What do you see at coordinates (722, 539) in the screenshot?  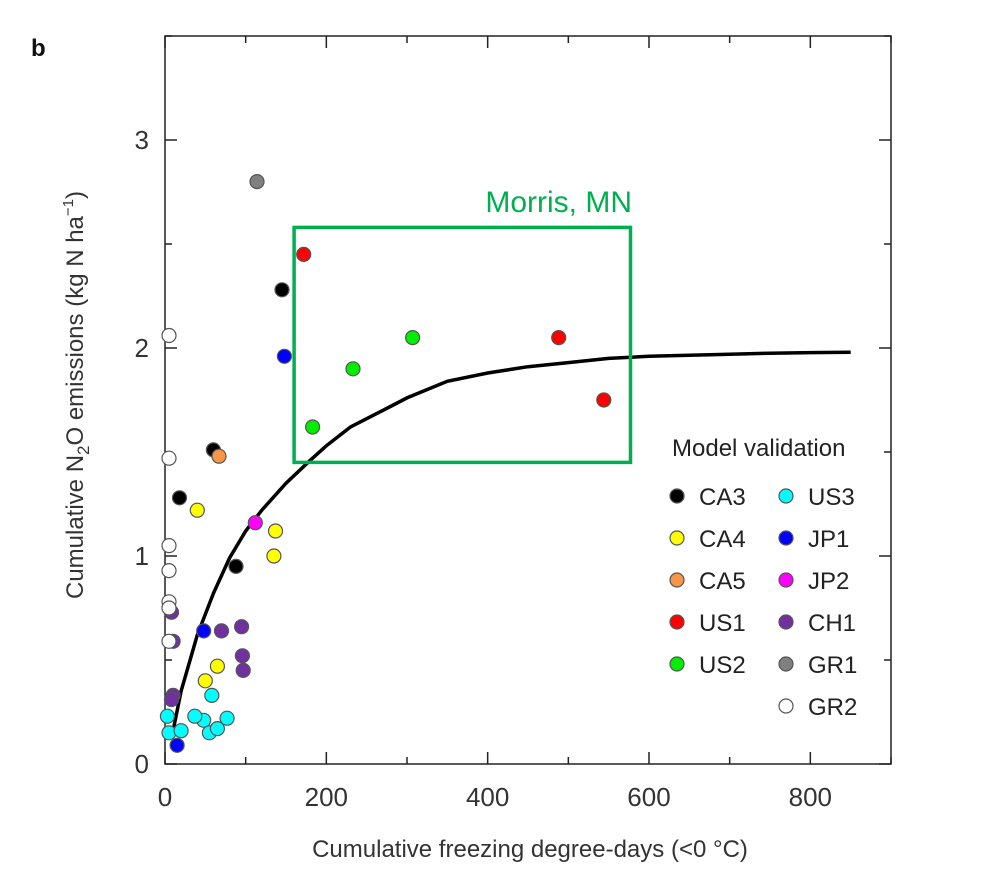 I see `legend-label-ca4: CA4` at bounding box center [722, 539].